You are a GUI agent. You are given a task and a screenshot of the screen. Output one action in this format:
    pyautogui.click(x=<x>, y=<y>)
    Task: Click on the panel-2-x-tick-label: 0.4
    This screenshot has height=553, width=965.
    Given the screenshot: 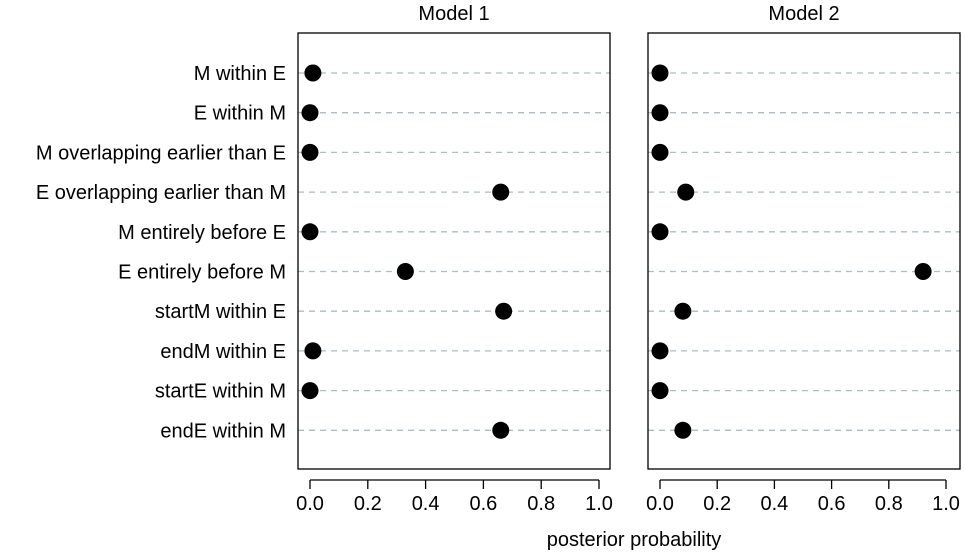 What is the action you would take?
    pyautogui.click(x=774, y=504)
    